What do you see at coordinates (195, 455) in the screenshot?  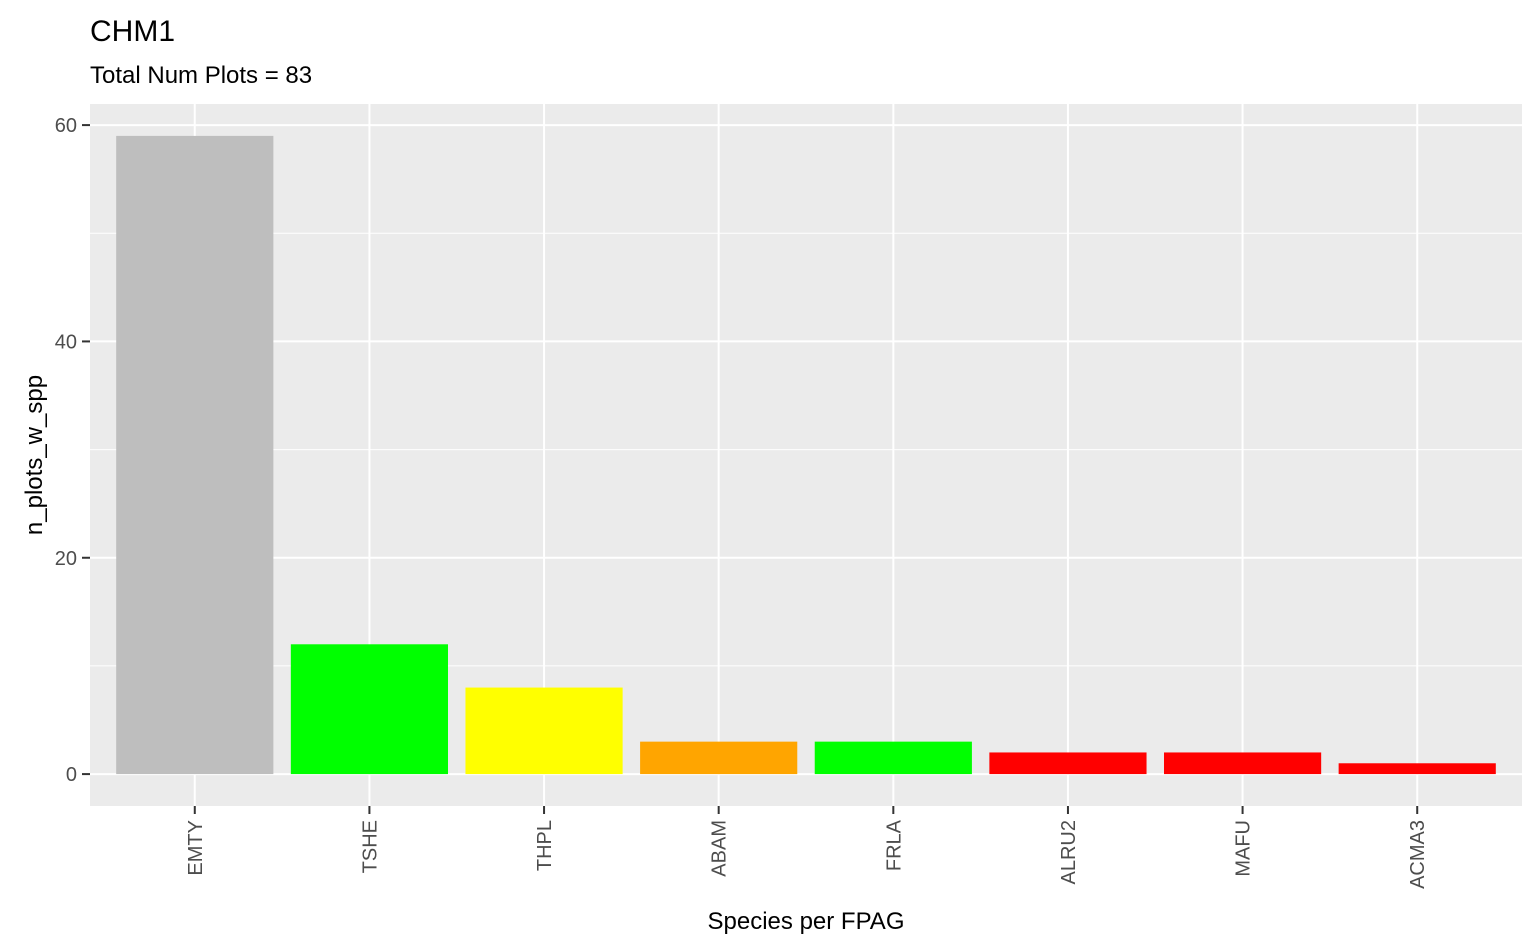 I see `bar-emty` at bounding box center [195, 455].